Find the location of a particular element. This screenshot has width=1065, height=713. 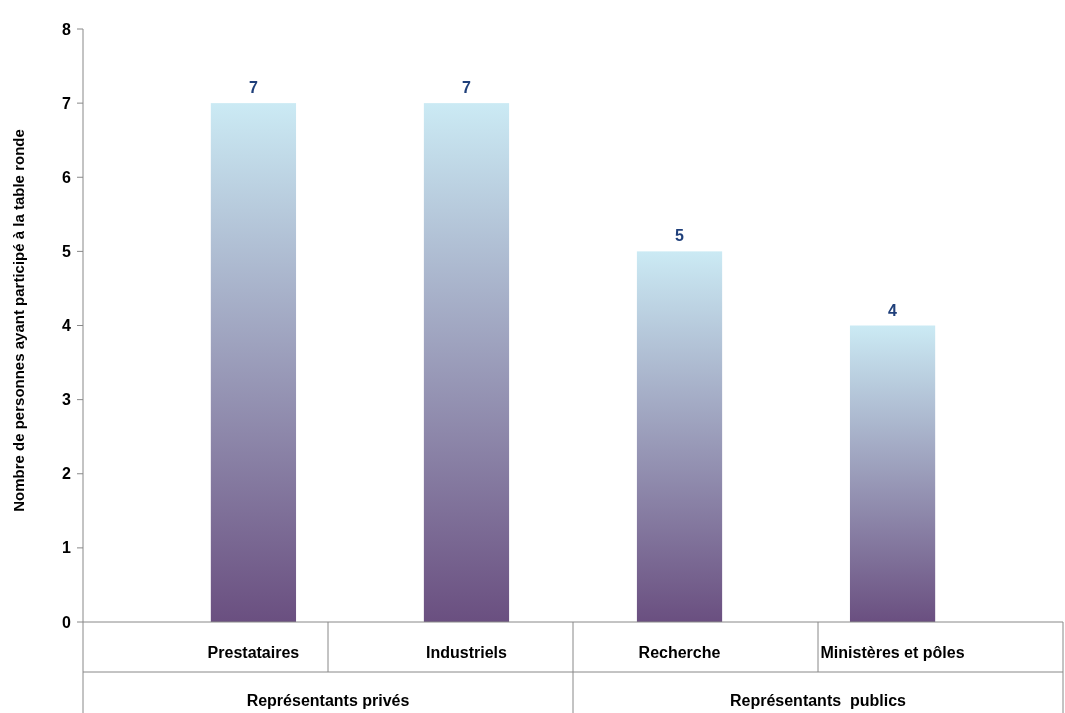

x-tick-label: Industriels is located at coordinates (467, 652).